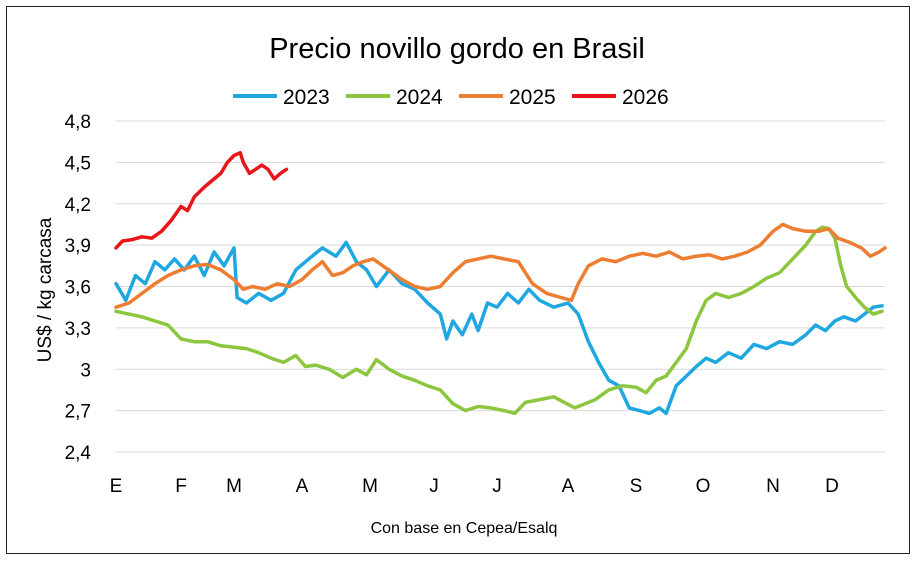  Describe the element at coordinates (645, 97) in the screenshot. I see `legend-label-2026: 2026` at that location.